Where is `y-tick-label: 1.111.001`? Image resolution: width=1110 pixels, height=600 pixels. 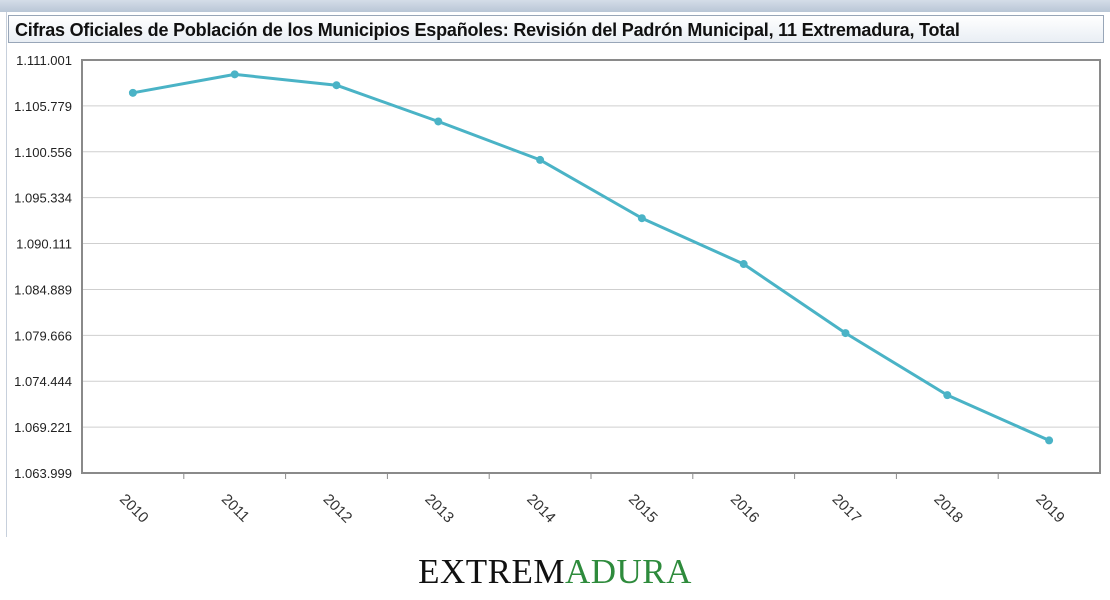
y-tick-label: 1.111.001 is located at coordinates (44, 60).